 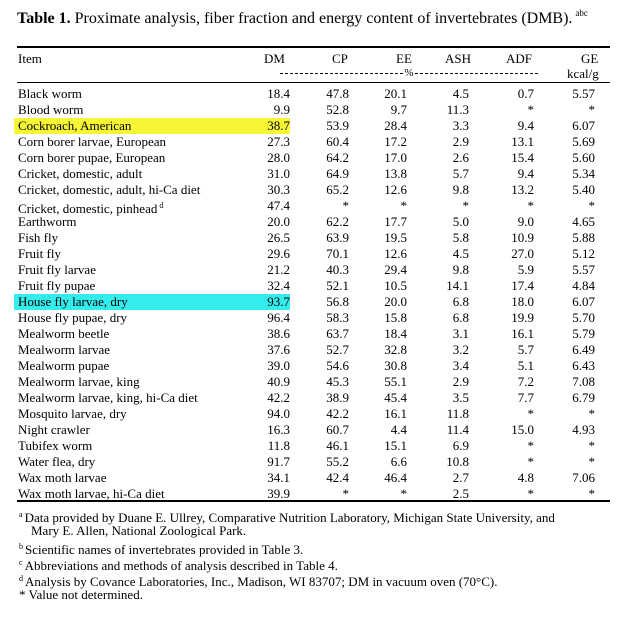 I want to click on cell-ee-text: 17.2, so click(x=395, y=141).